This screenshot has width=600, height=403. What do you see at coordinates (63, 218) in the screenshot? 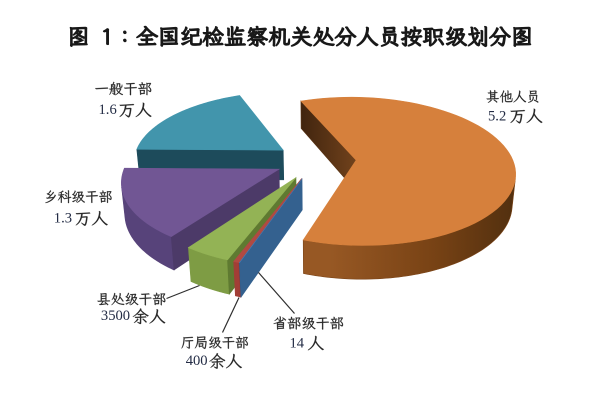
I see `svg-text: 1.3` at bounding box center [63, 218].